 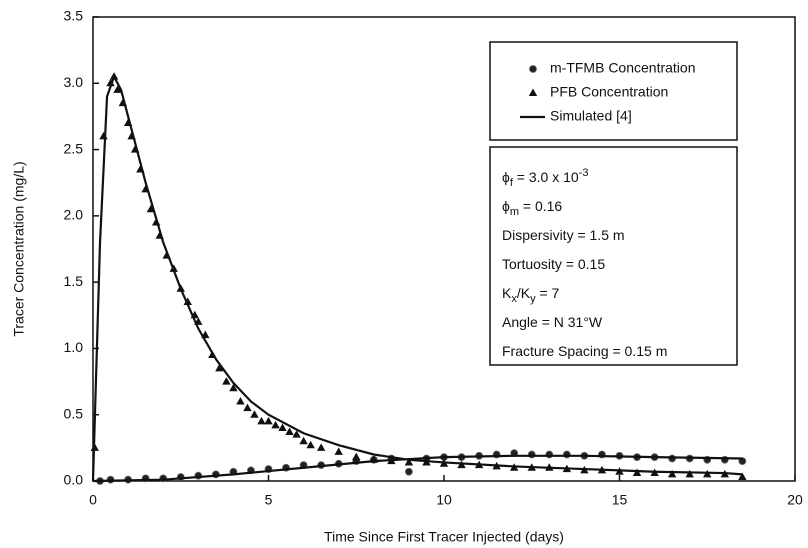 I want to click on annotation-text: = 7, so click(x=548, y=293).